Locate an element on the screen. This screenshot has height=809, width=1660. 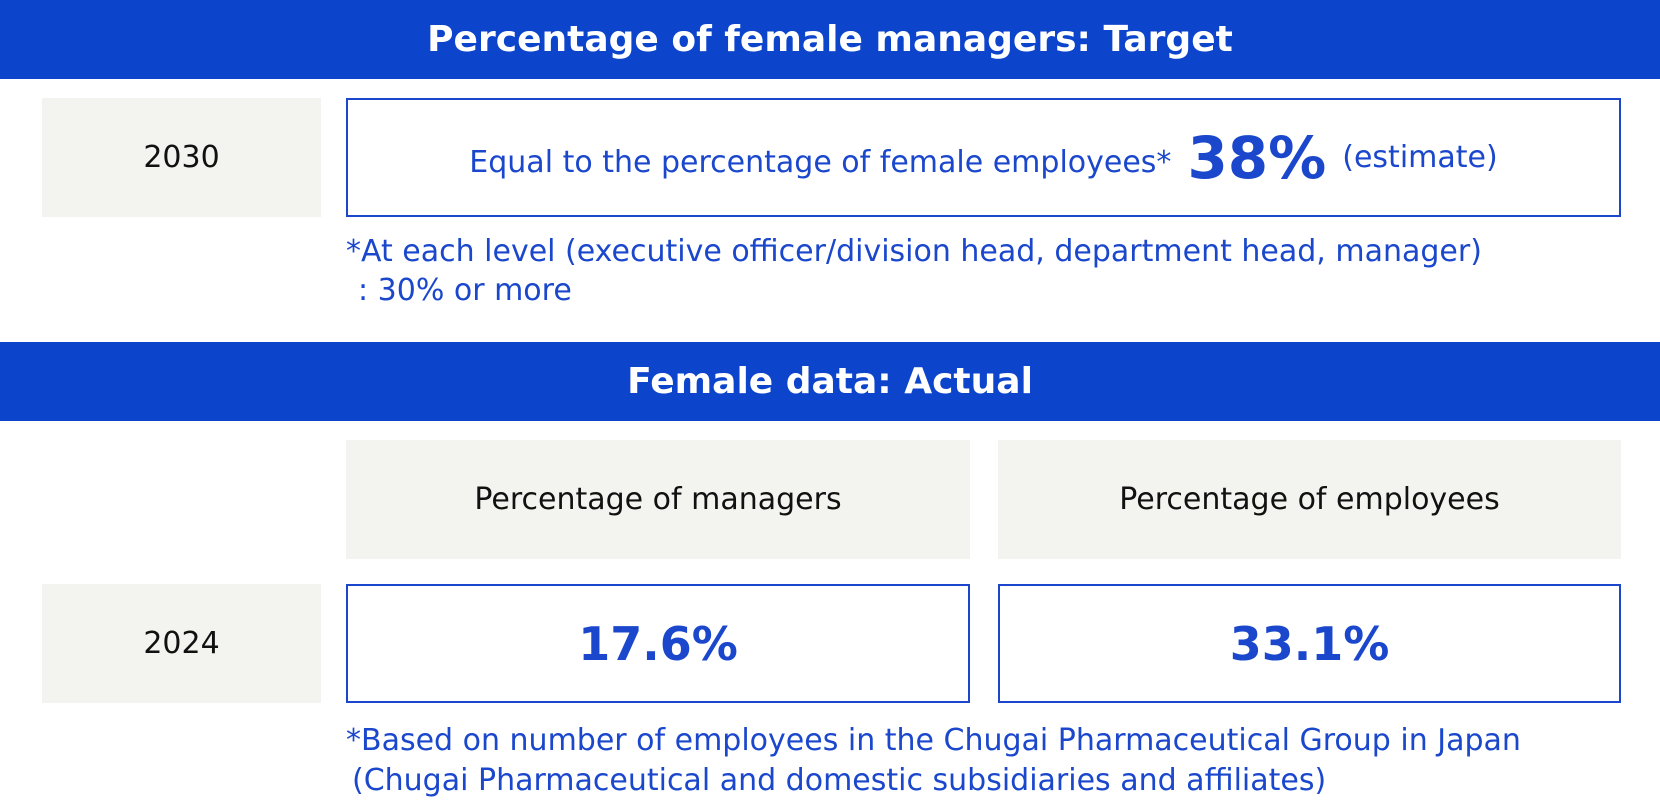
value-cell: 17.6% is located at coordinates (658, 643).